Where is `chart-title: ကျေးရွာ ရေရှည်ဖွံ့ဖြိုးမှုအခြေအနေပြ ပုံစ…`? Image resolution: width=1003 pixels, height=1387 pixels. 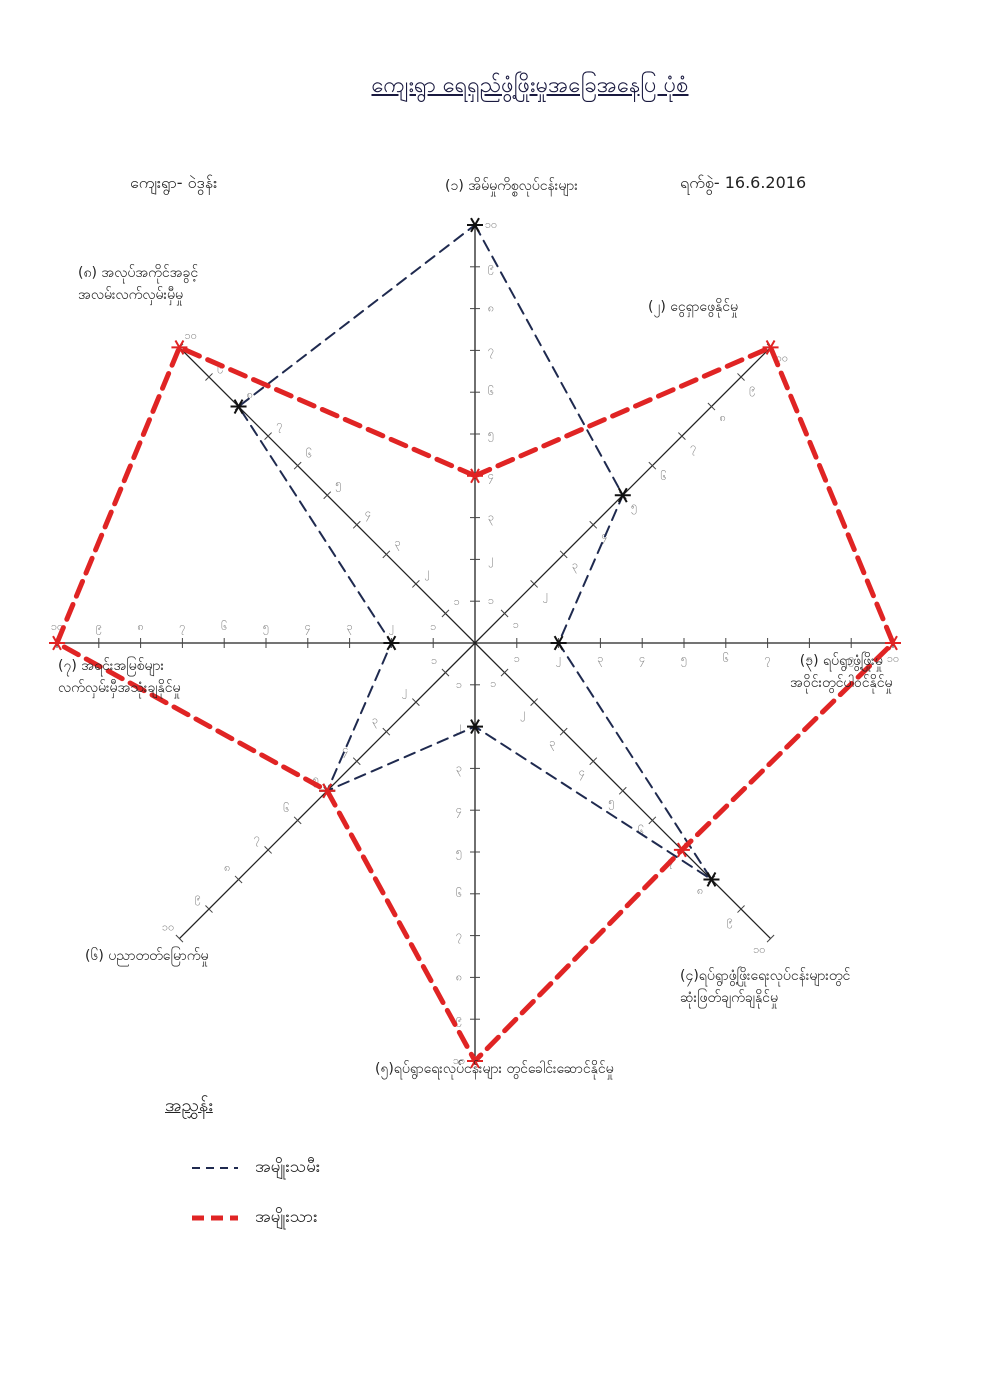
chart-title: ကျေးရွာ ရေရှည်ဖွံ့ဖြိုးမှုအခြေအနေပြ ပုံစ… is located at coordinates (530, 85).